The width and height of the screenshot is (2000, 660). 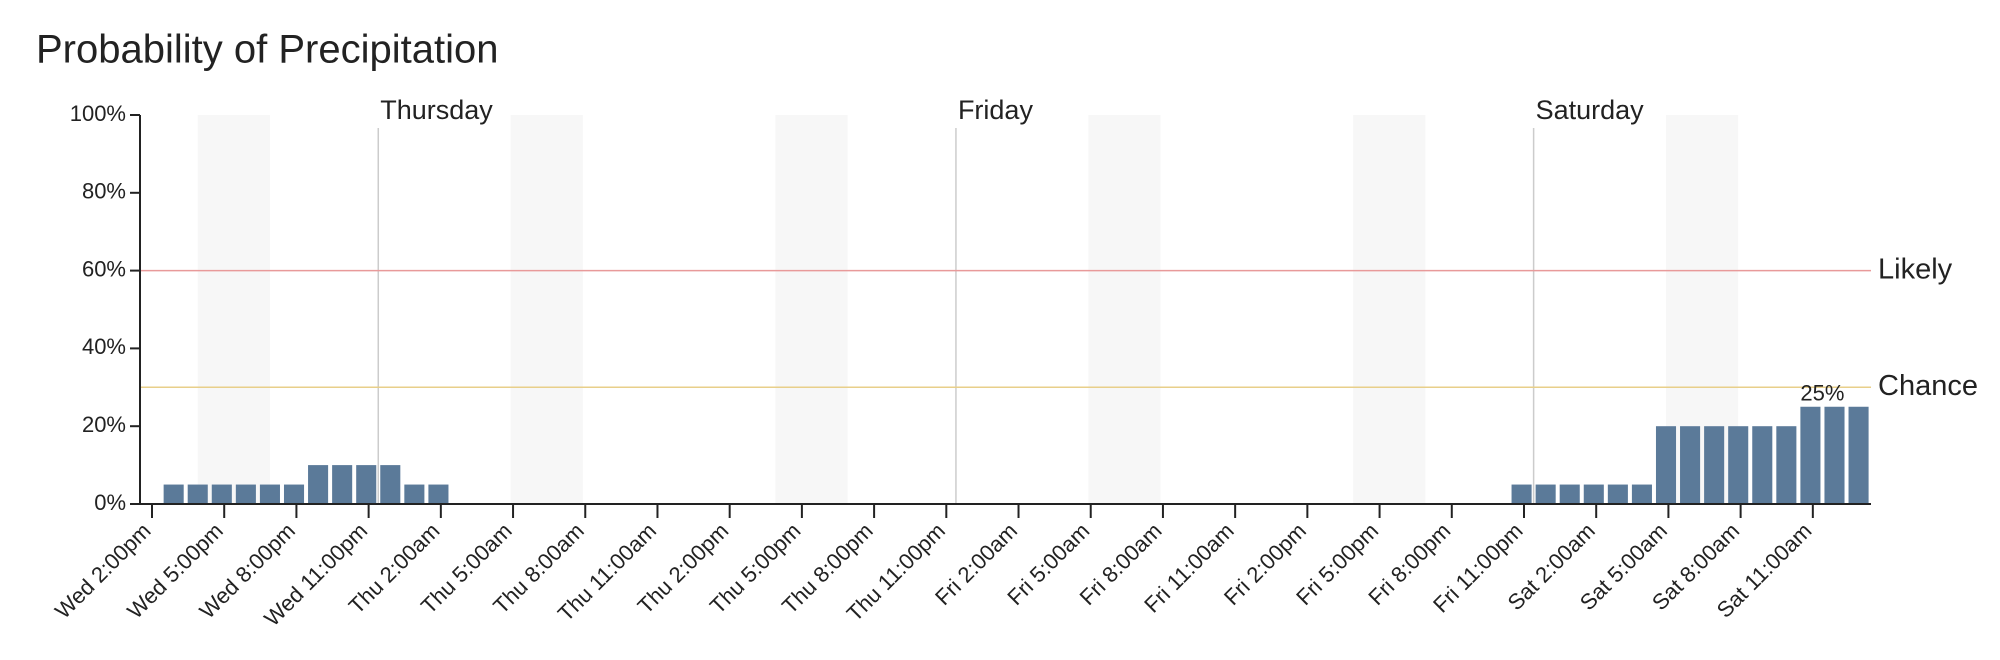 What do you see at coordinates (104, 191) in the screenshot?
I see `y-tick-label: 80%` at bounding box center [104, 191].